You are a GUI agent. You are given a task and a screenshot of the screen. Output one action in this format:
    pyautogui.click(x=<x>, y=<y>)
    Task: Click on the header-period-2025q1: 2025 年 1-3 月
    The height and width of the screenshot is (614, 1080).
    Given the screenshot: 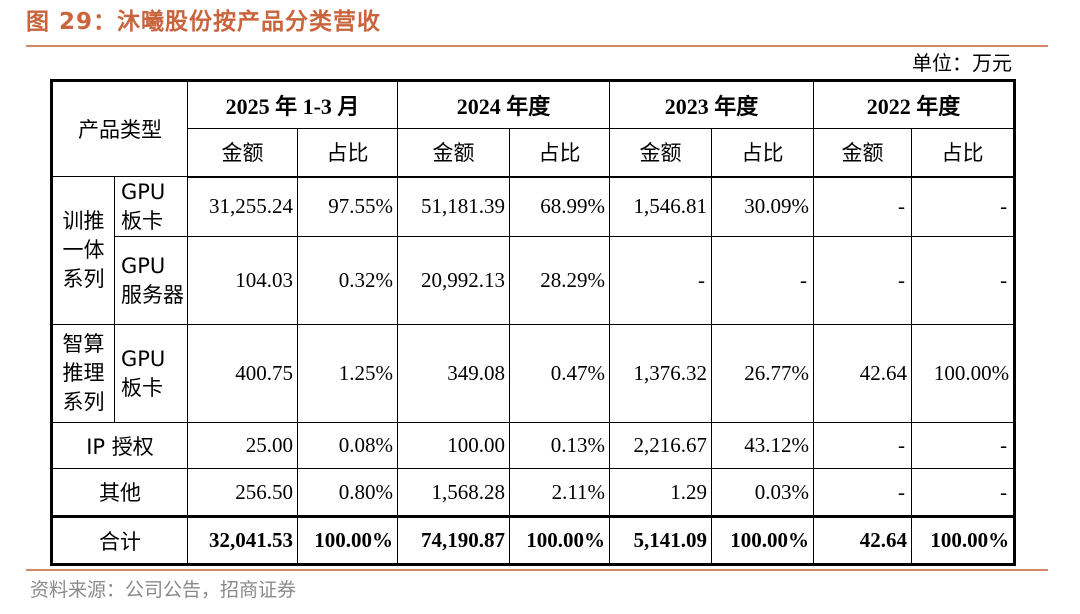 What is the action you would take?
    pyautogui.click(x=292, y=104)
    